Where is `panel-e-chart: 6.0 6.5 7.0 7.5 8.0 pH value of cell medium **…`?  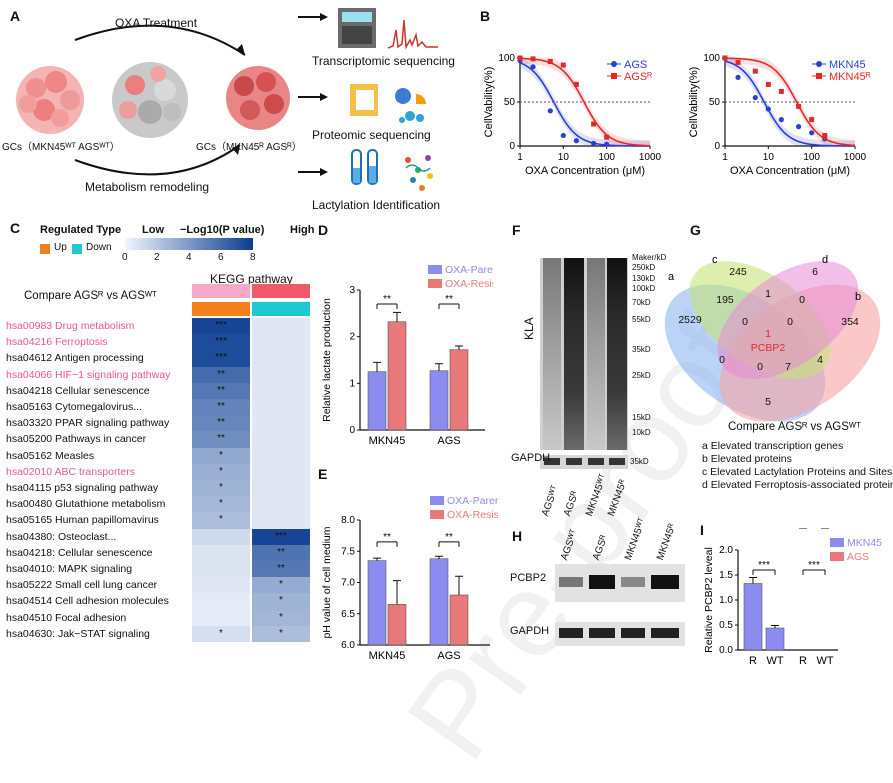
panel-e-chart: 6.0 6.5 7.0 7.5 8.0 pH value of cell medium **… is located at coordinates (409, 578).